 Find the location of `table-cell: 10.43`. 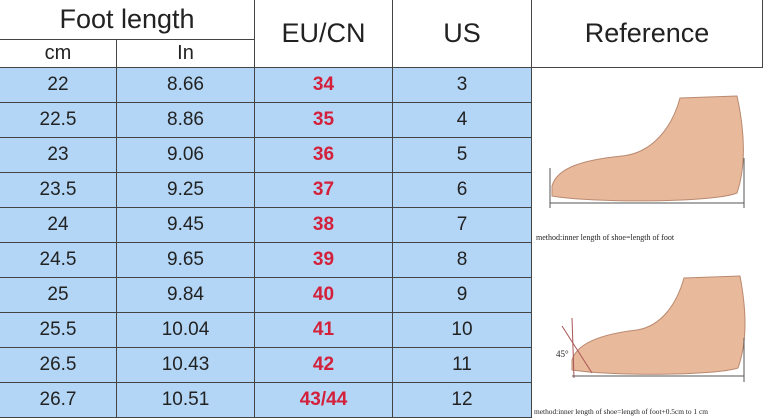

table-cell: 10.43 is located at coordinates (186, 365).